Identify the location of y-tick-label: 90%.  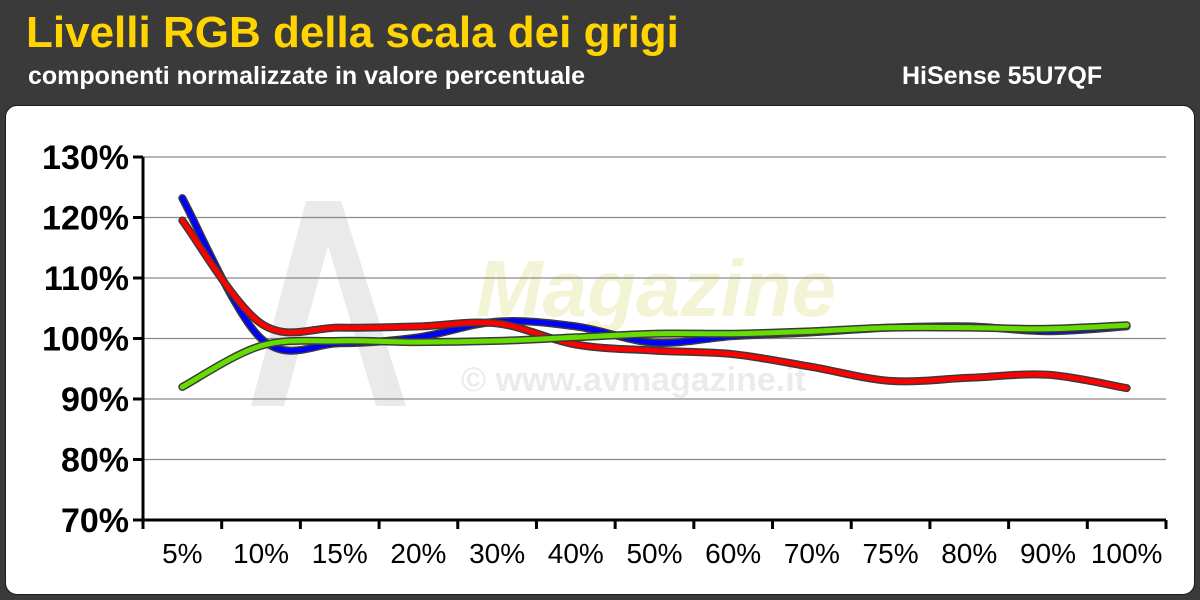
(95, 400).